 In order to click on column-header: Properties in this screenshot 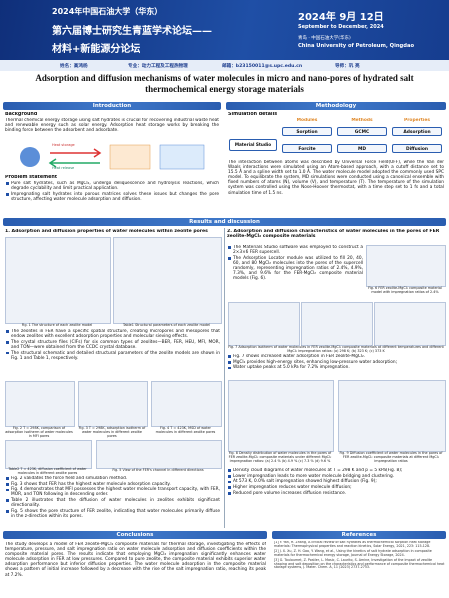, I will do `click(417, 120)`.